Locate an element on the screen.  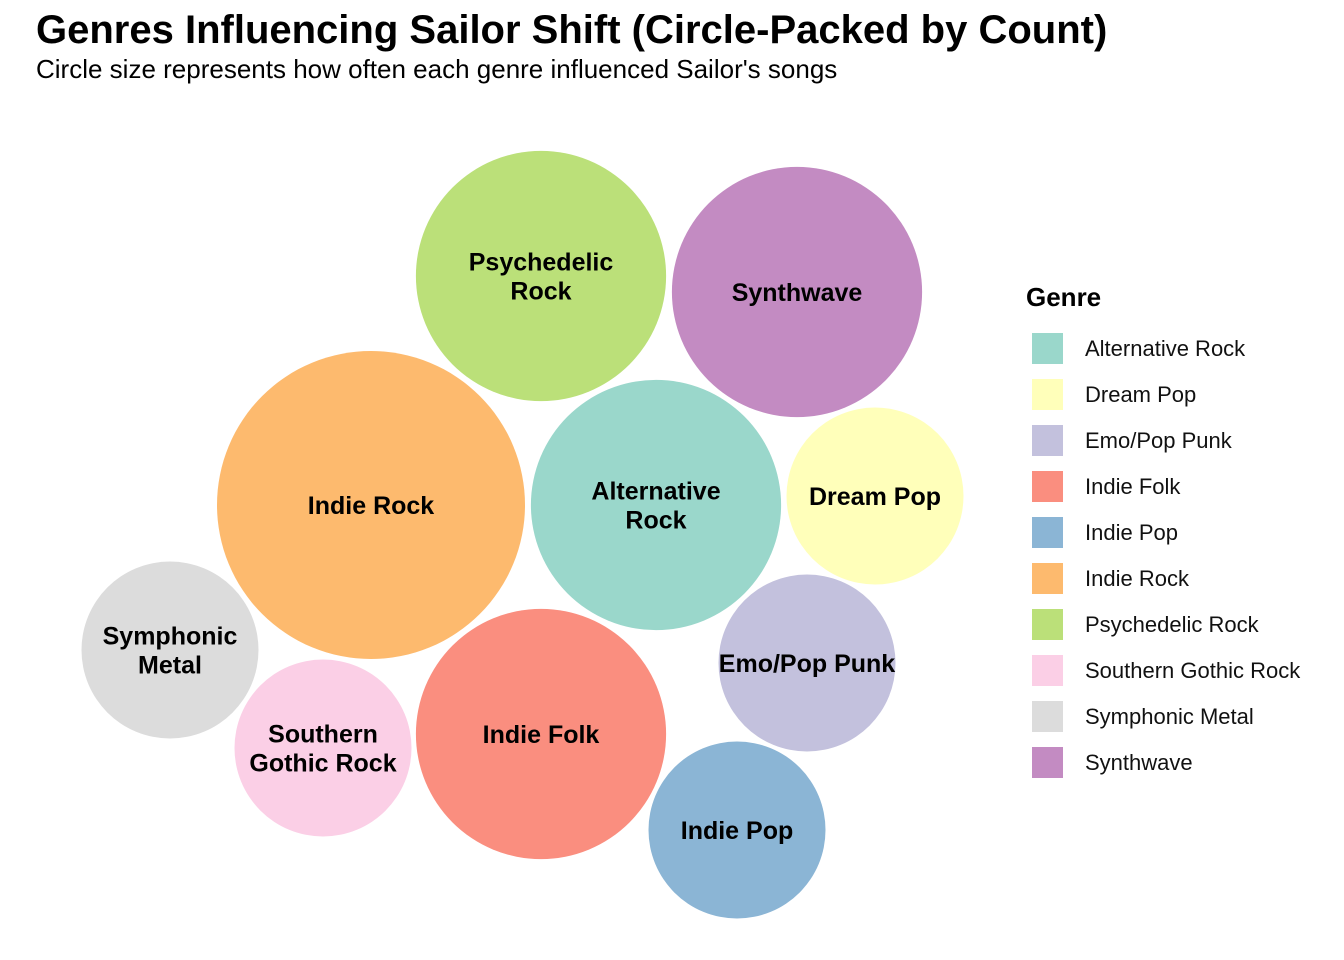
bubble-label: Psychedelic is located at coordinates (541, 263).